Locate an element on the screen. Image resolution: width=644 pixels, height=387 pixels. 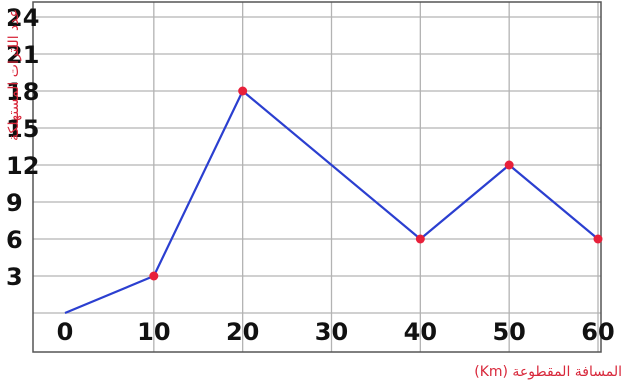
x-tick-20: 20 is located at coordinates (242, 332).